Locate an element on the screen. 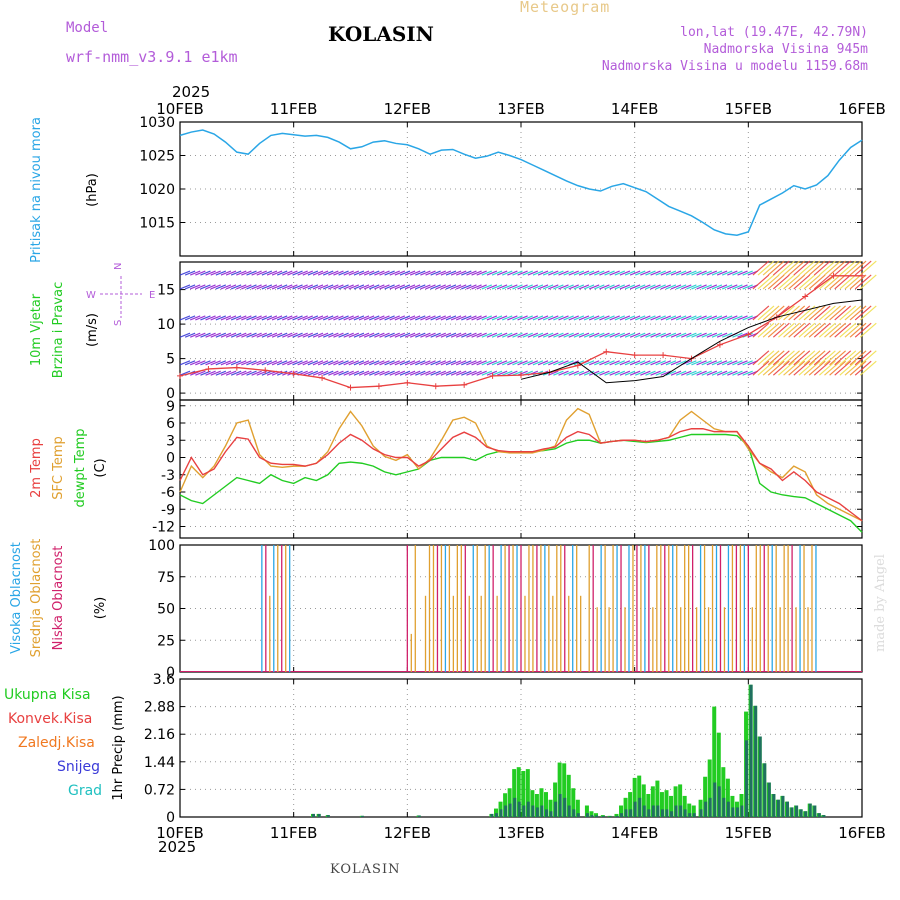 The image size is (900, 900). precip-legend-2: Zaledj.Kisa is located at coordinates (56, 743).